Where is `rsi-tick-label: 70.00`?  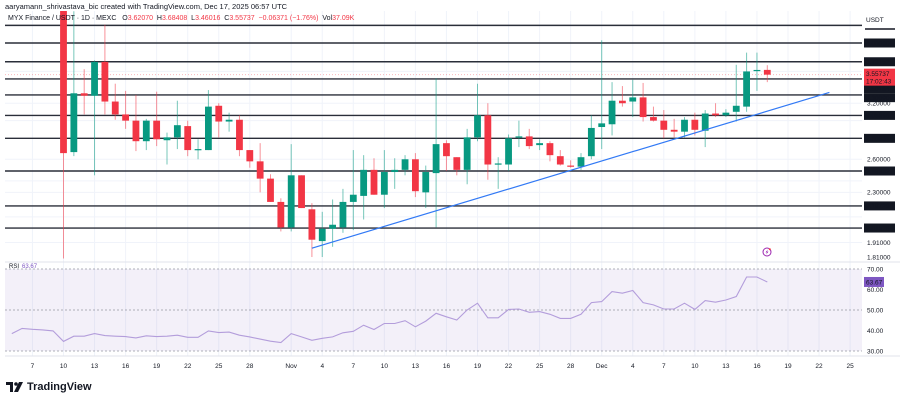 rsi-tick-label: 70.00 is located at coordinates (875, 269).